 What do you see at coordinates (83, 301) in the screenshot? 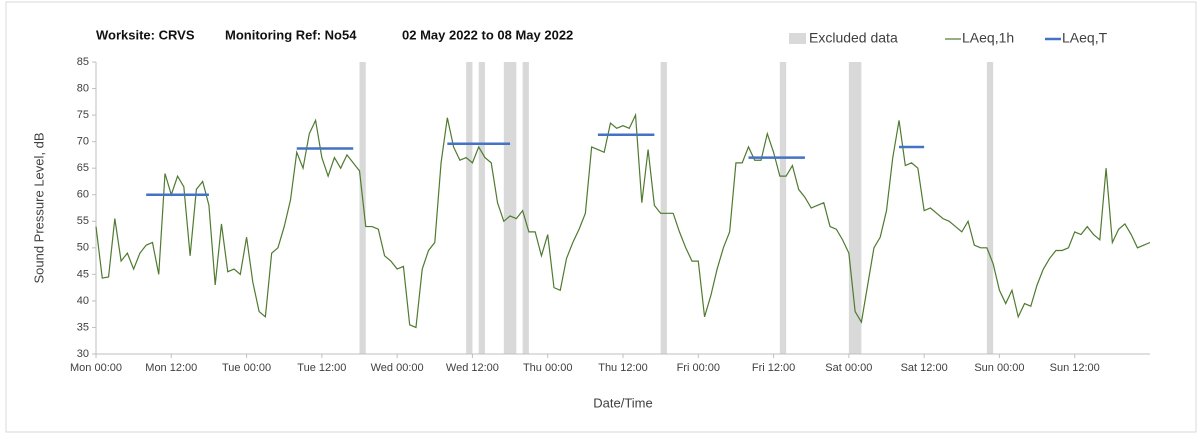
I see `y-tick-label: 40` at bounding box center [83, 301].